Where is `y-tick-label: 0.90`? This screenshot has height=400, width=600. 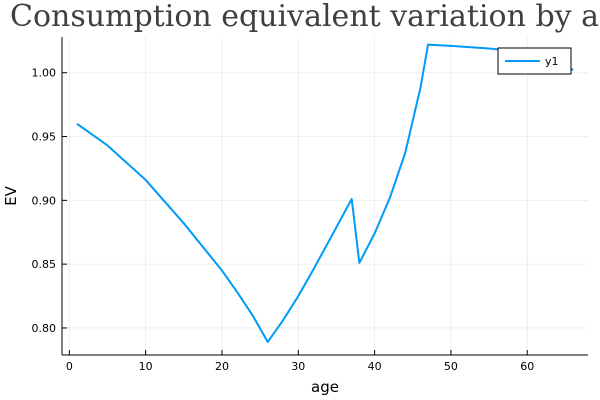
y-tick-label: 0.90 is located at coordinates (44, 200).